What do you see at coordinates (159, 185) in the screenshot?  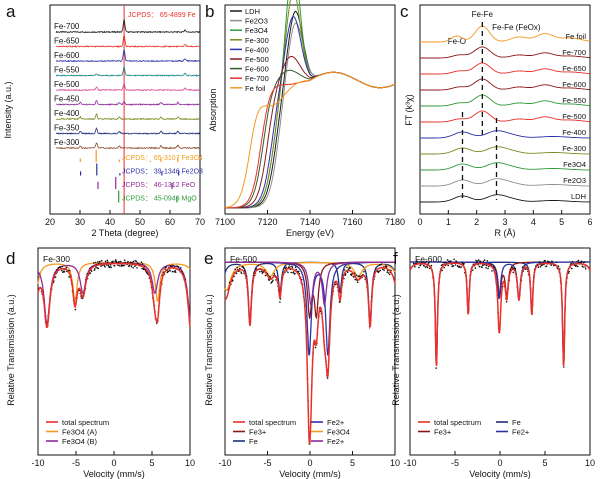 I see `reference-label: JCPDS： 46-1312 FeO` at bounding box center [159, 185].